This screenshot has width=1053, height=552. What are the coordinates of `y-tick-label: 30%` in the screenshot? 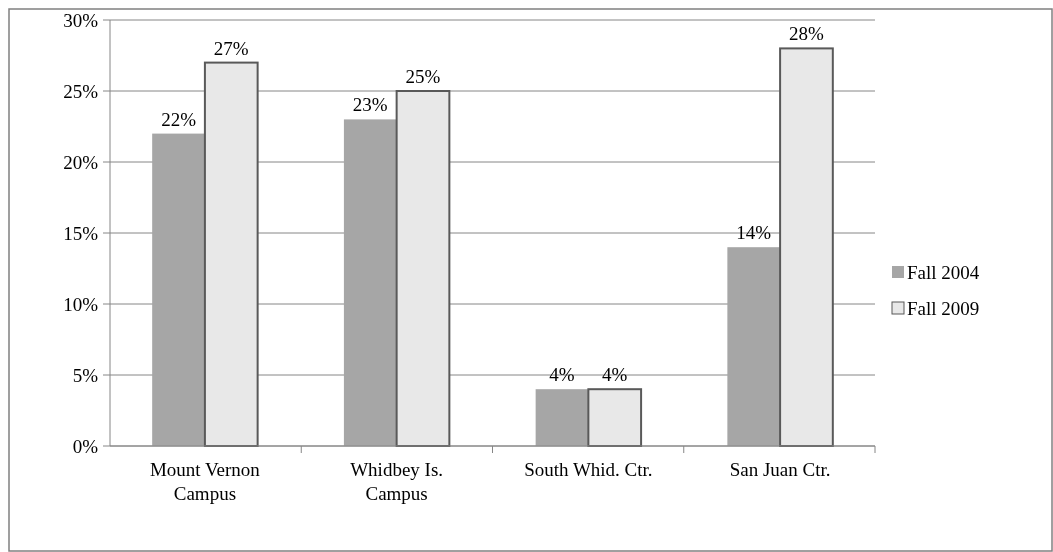 It's located at (81, 20).